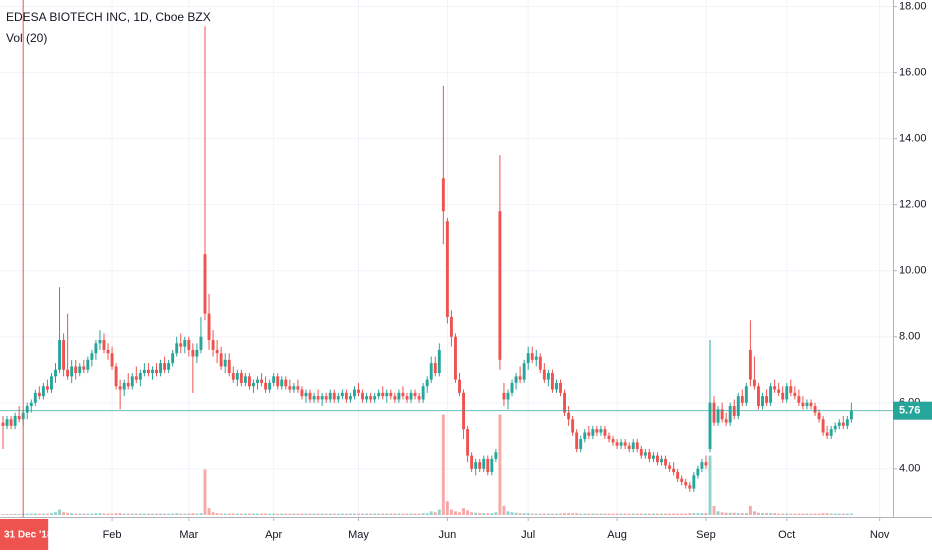 This screenshot has width=932, height=555. I want to click on last-price-box, so click(912, 410).